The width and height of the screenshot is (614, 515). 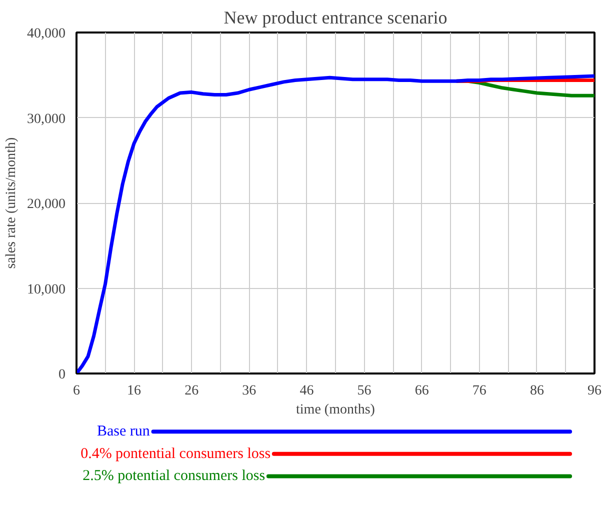 I want to click on y-tick-label: 0, so click(x=62, y=375).